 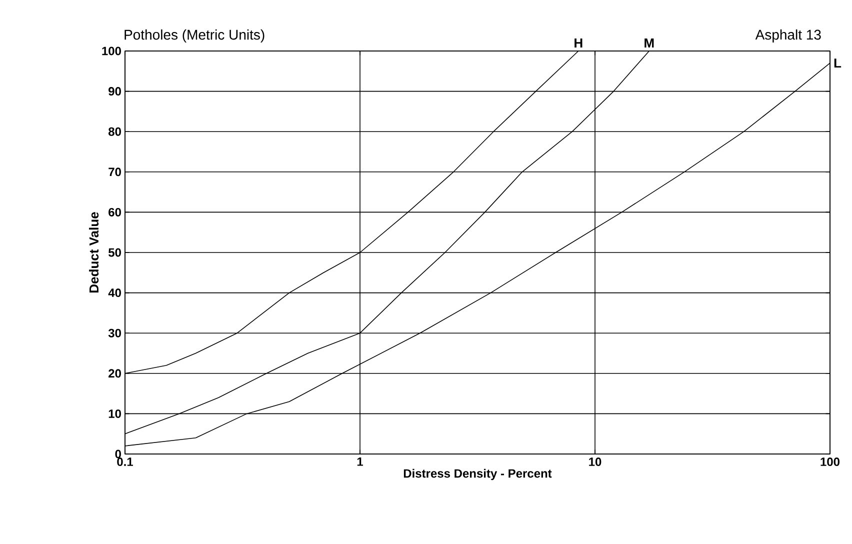 What do you see at coordinates (649, 43) in the screenshot?
I see `series-label: M` at bounding box center [649, 43].